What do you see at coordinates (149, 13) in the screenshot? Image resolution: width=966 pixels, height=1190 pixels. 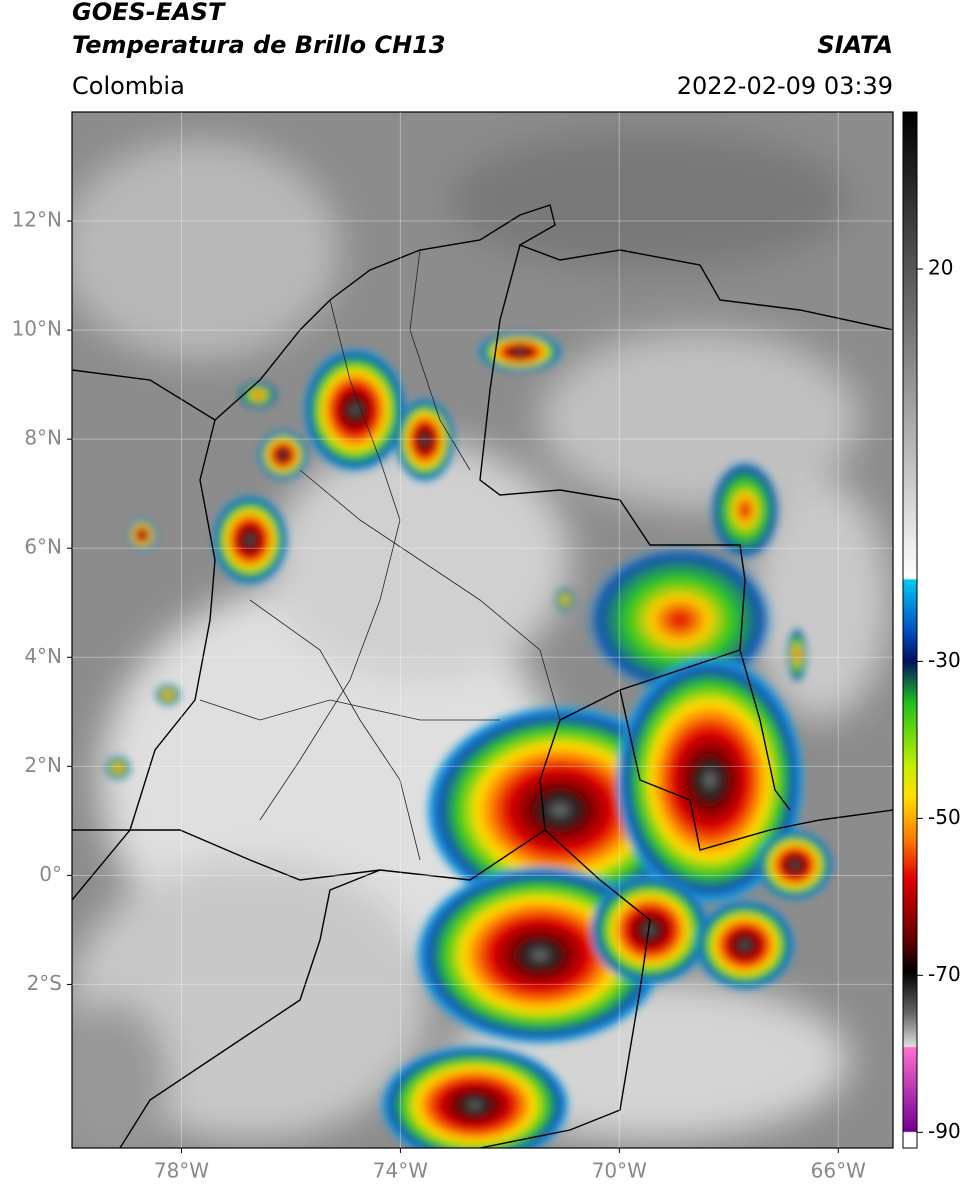 I see `title: GOES-EAST` at bounding box center [149, 13].